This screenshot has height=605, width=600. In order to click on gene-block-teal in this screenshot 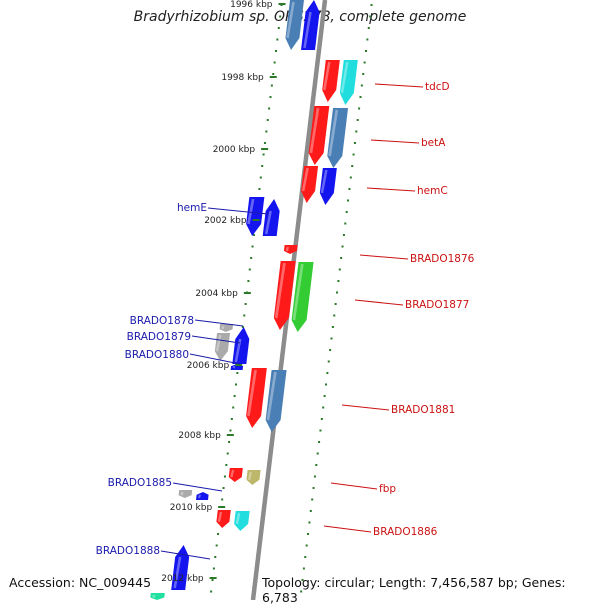, I will do `click(157, 596)`.